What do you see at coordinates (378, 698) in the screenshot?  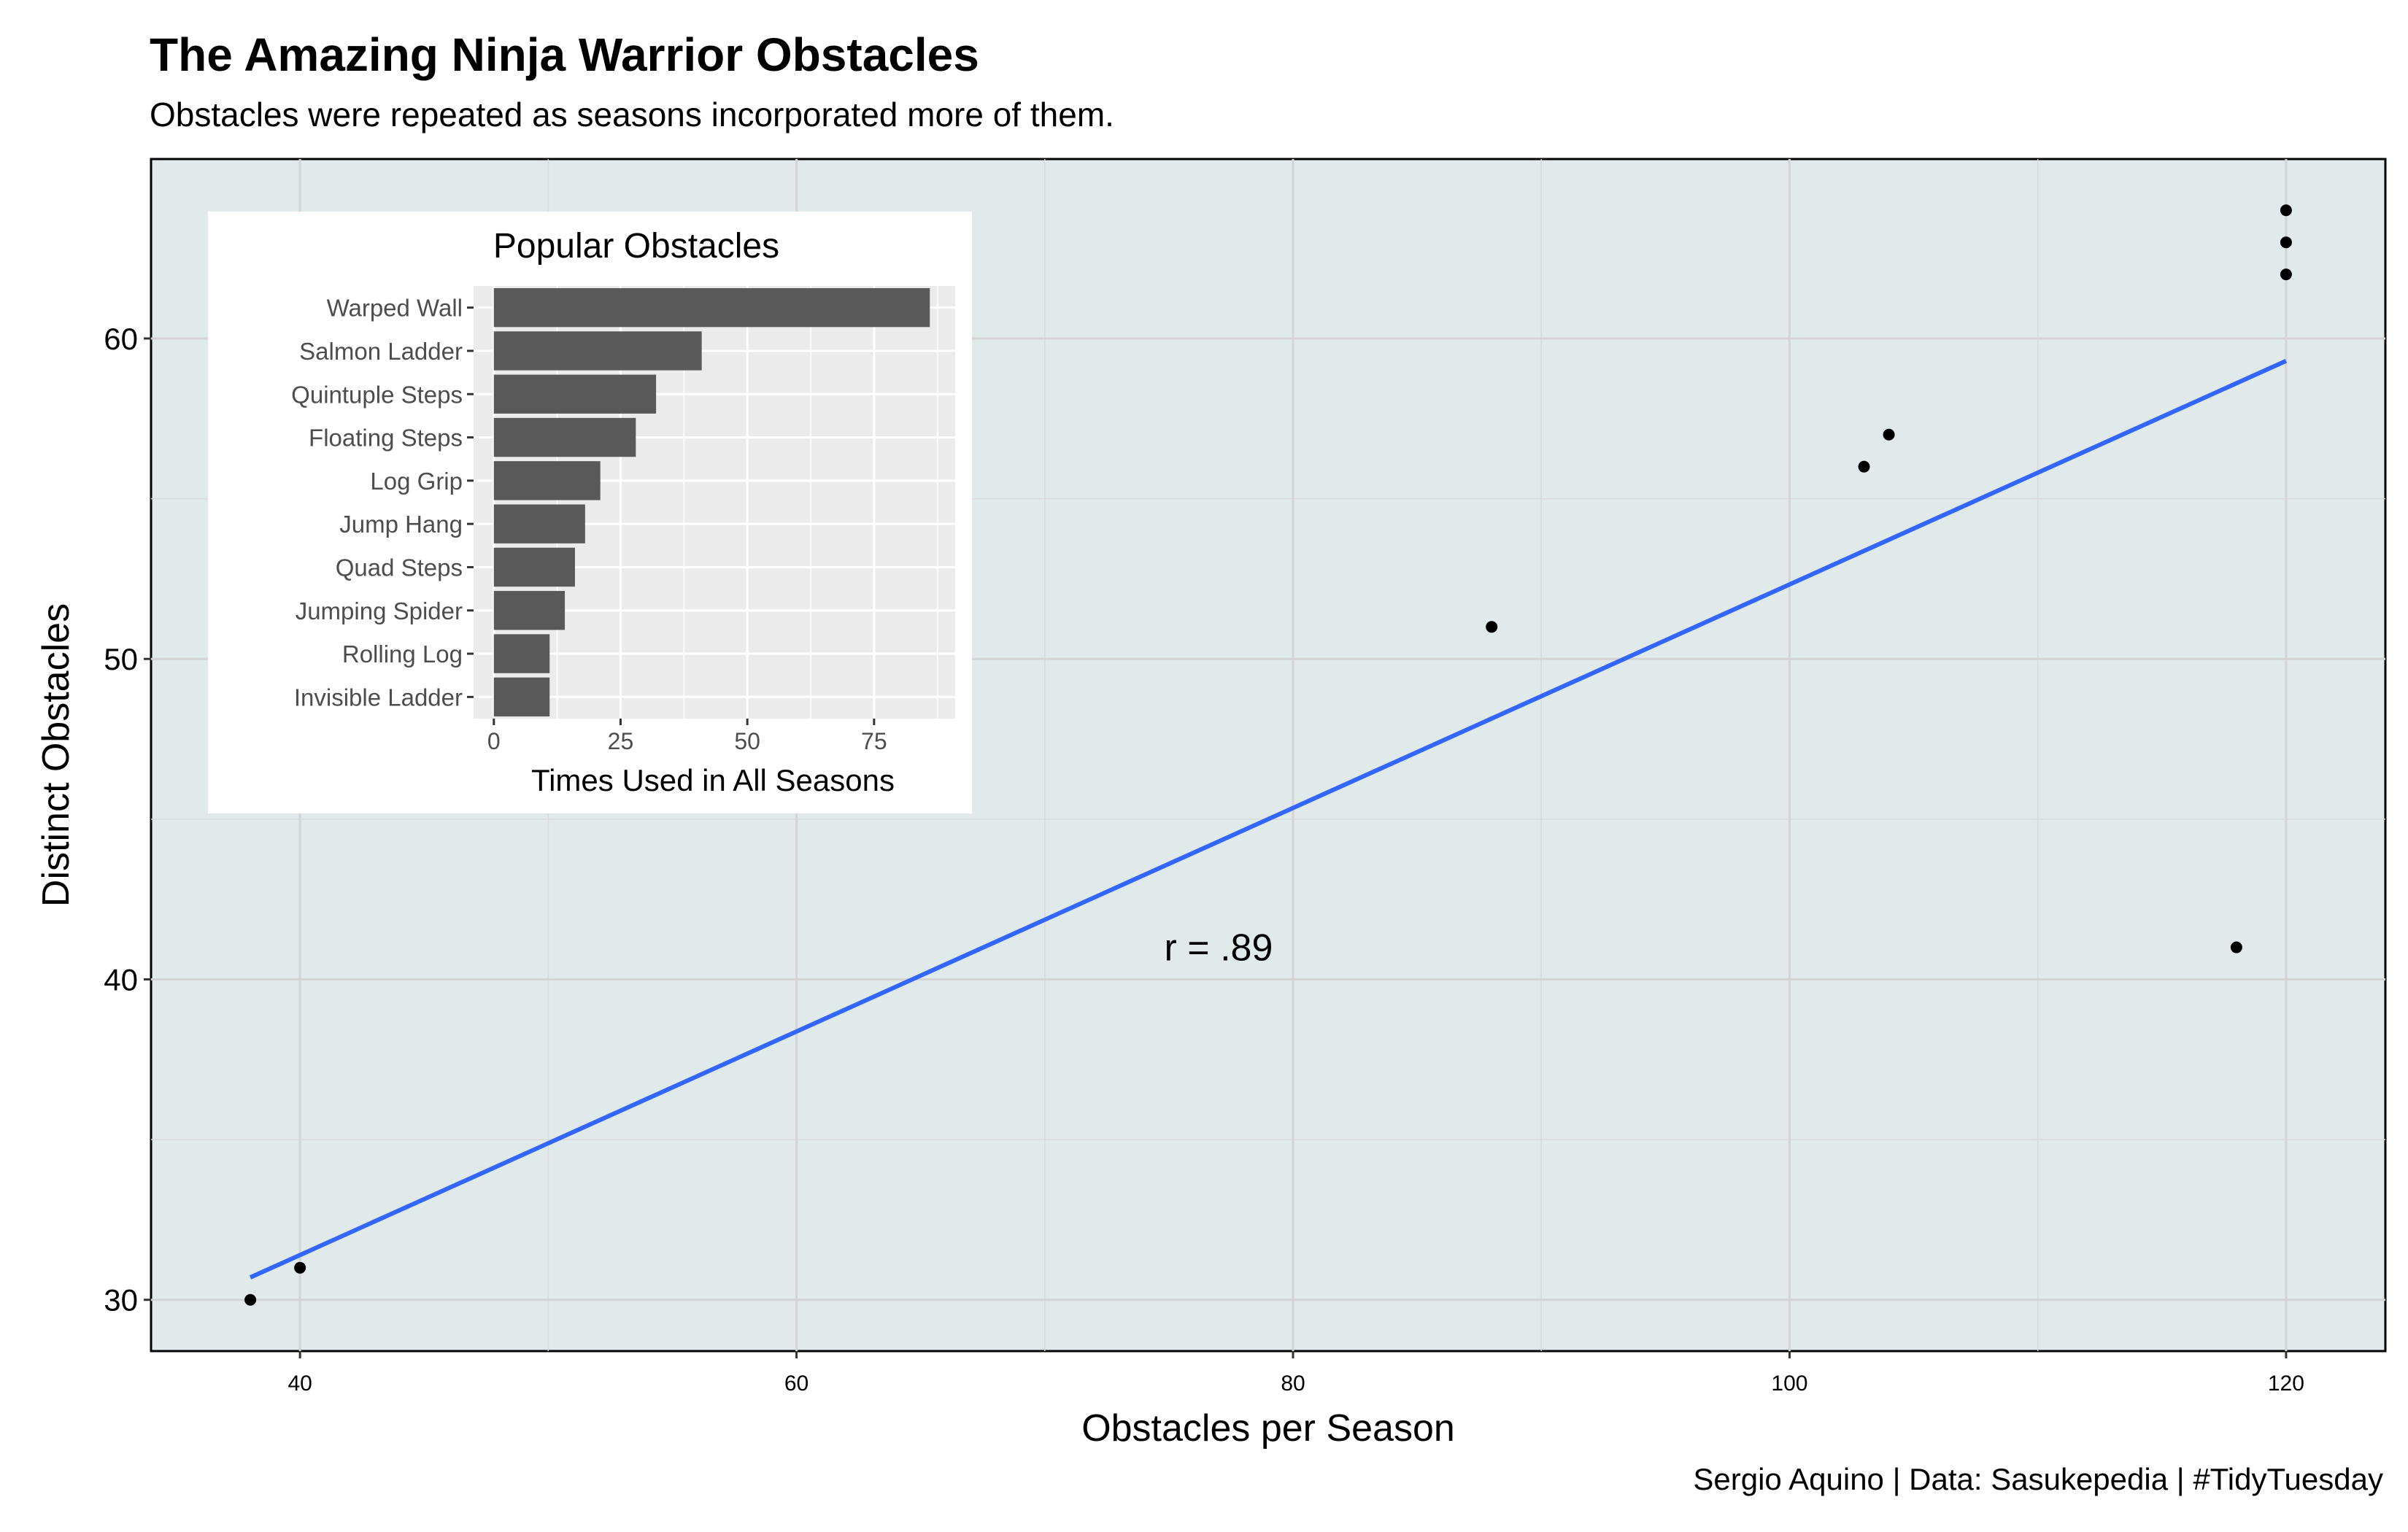 I see `inset-category-label: Invisible Ladder` at bounding box center [378, 698].